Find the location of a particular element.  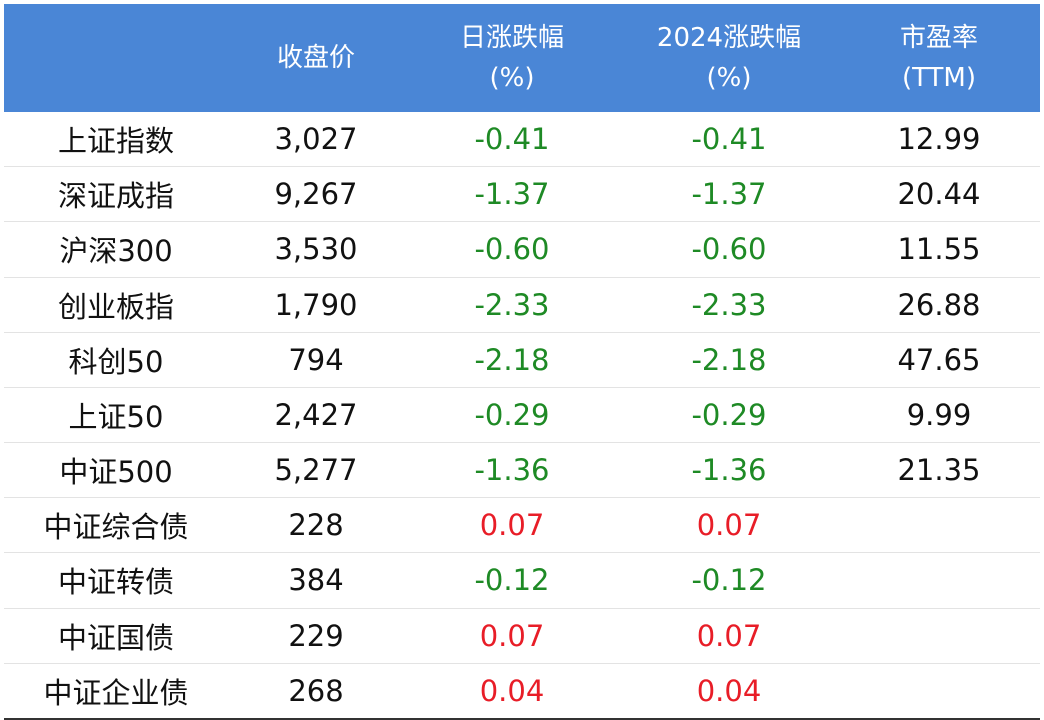

cell-close-price: 794 is located at coordinates (316, 359).